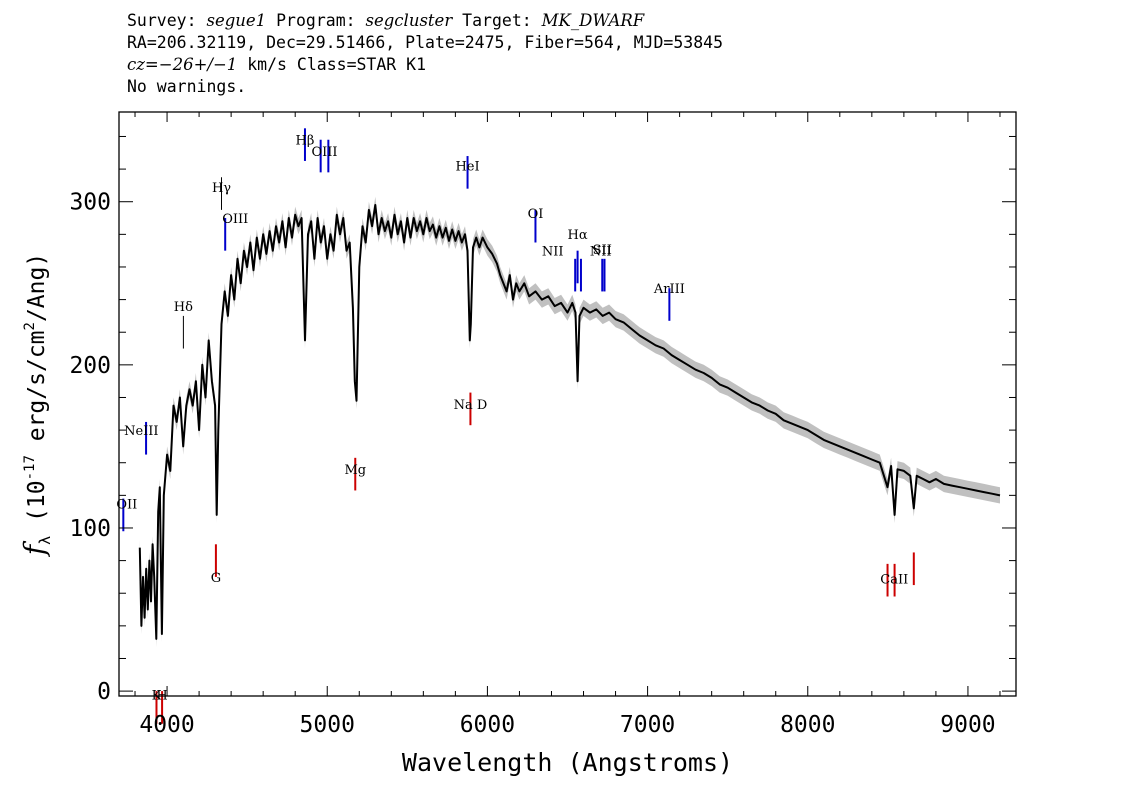  Describe the element at coordinates (126, 504) in the screenshot. I see `line-label-0: OII` at that location.